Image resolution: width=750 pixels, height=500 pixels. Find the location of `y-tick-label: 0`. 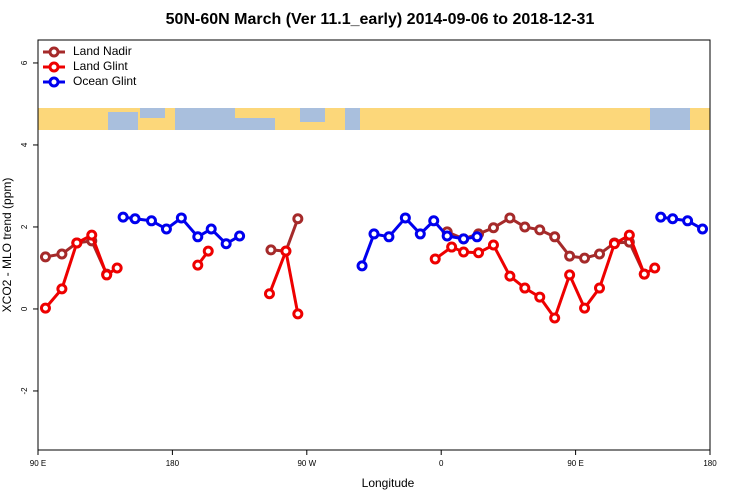

y-tick-label: 0 is located at coordinates (24, 308).